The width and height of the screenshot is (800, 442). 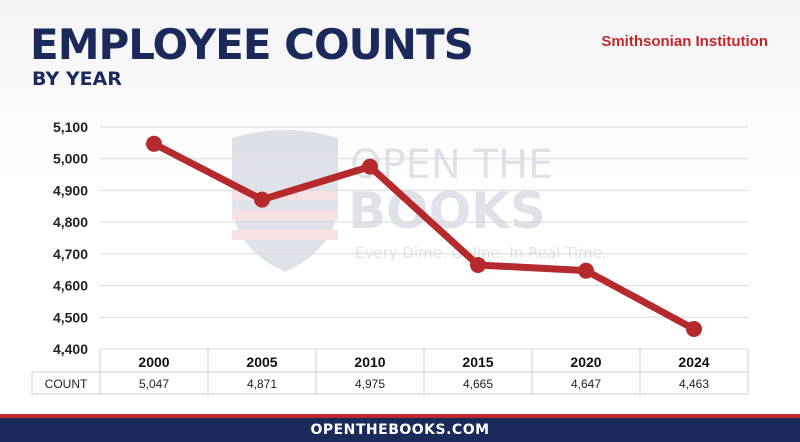 What do you see at coordinates (70, 222) in the screenshot?
I see `y-tick-label: 4,800` at bounding box center [70, 222].